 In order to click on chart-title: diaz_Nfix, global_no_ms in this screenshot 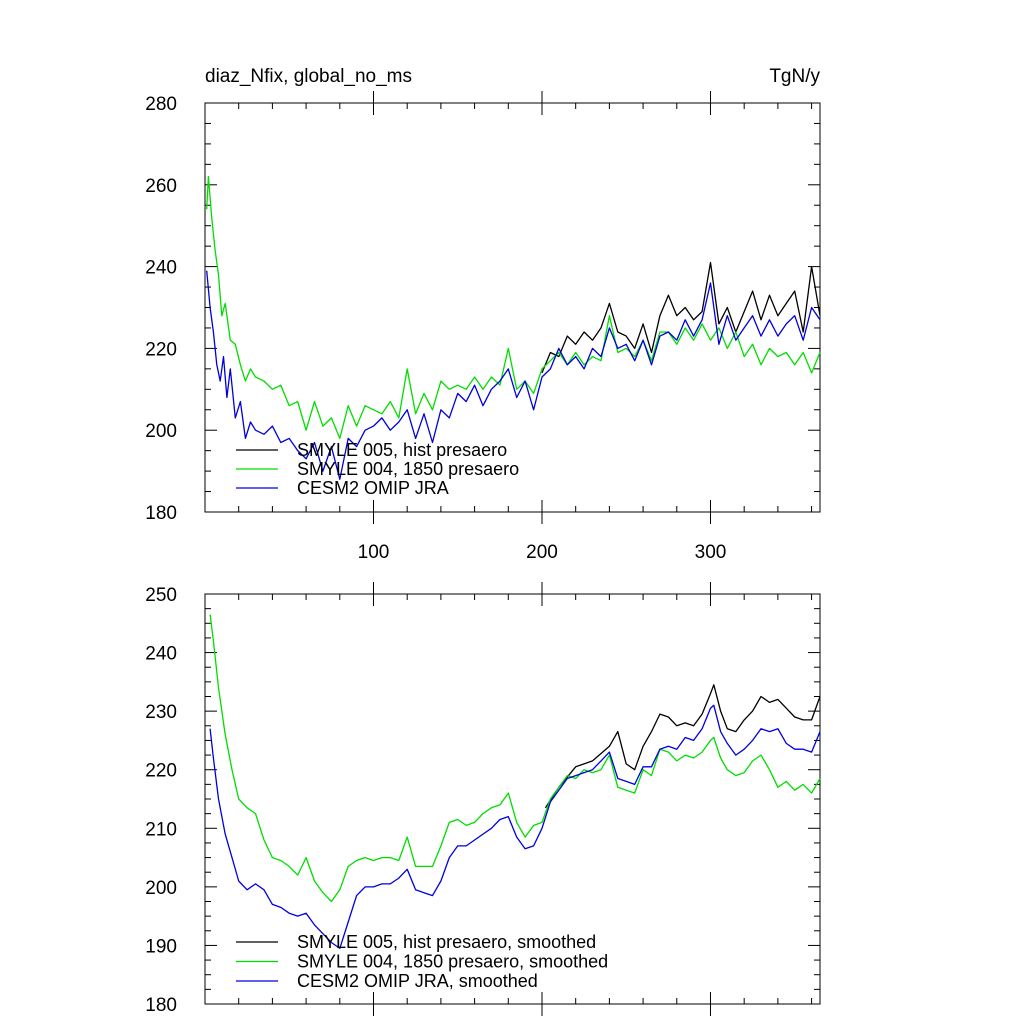, I will do `click(308, 76)`.